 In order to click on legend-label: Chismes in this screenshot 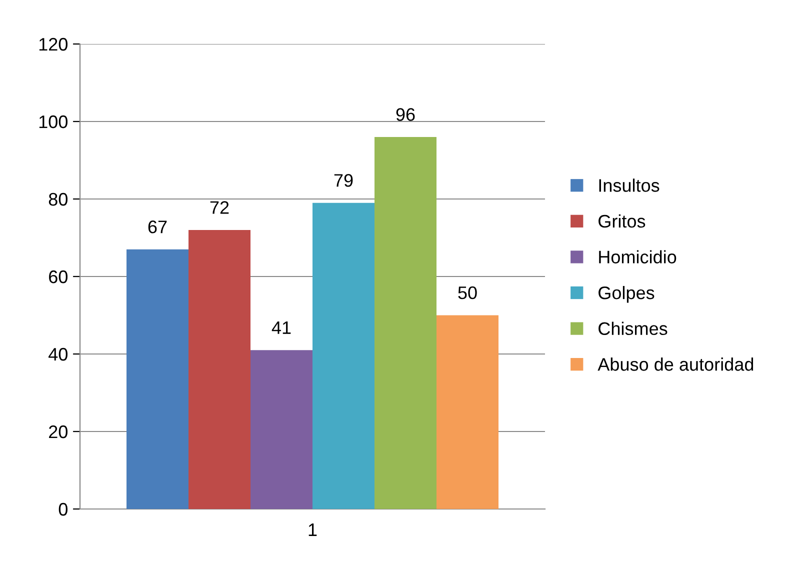, I will do `click(633, 329)`.